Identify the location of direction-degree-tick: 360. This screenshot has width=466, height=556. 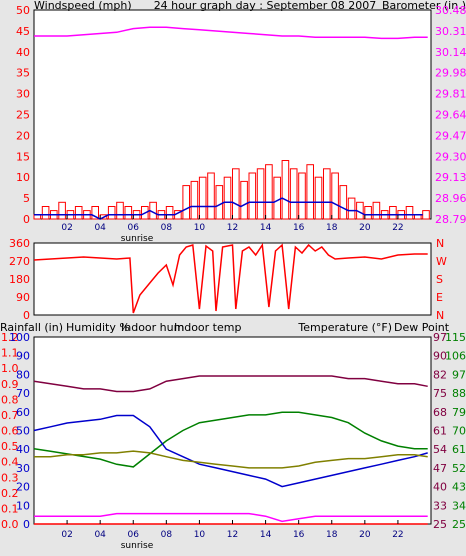
(19, 243).